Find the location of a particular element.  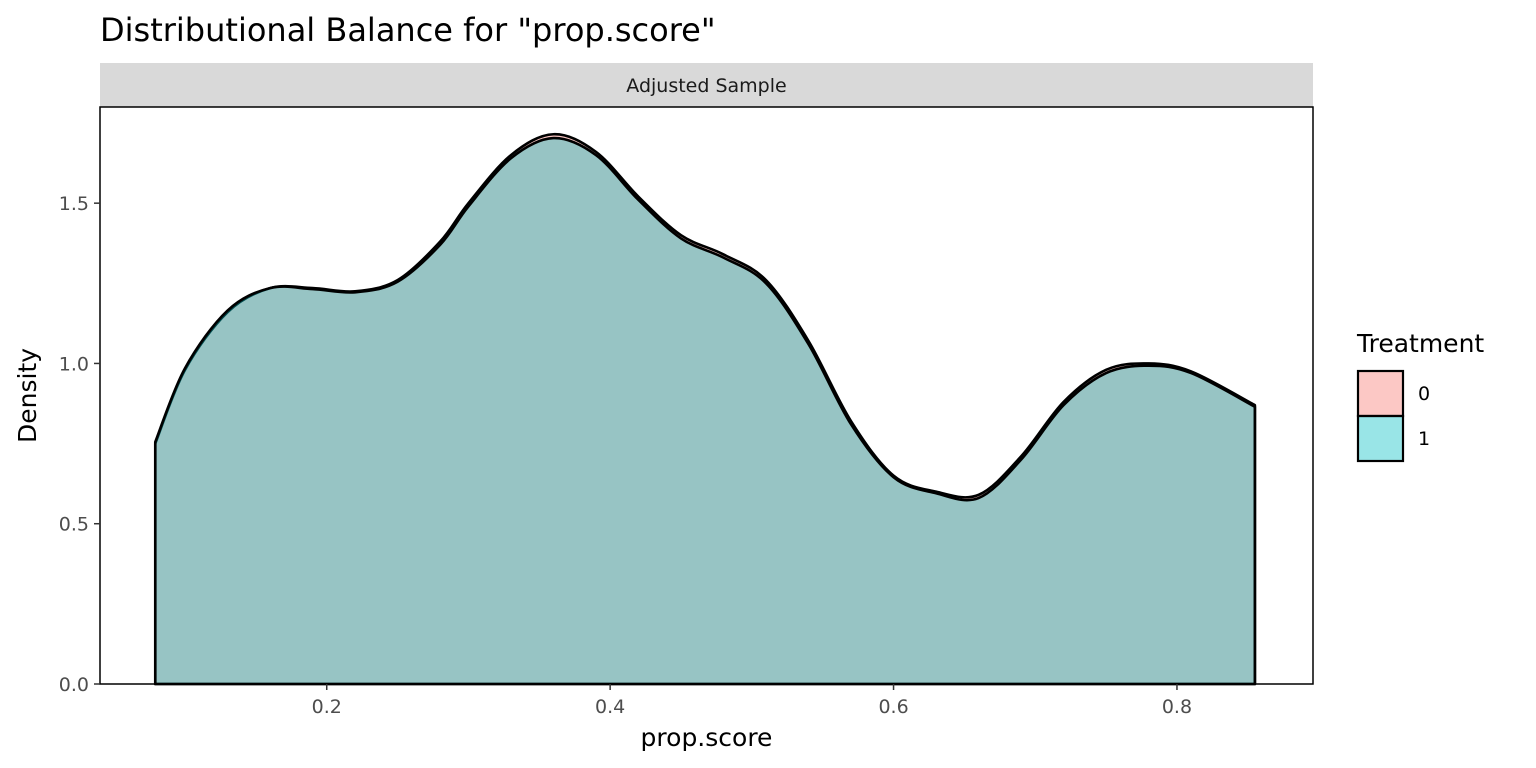

x-tick-label: 0.6 is located at coordinates (893, 707).